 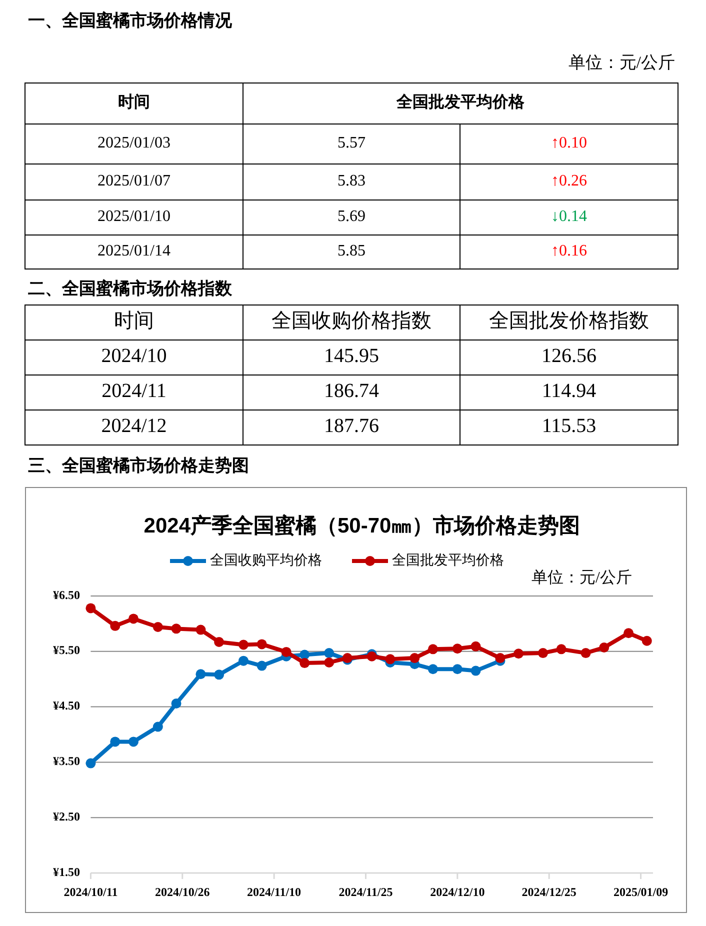 I want to click on y-tick-label: ¥2.50, so click(x=66, y=816).